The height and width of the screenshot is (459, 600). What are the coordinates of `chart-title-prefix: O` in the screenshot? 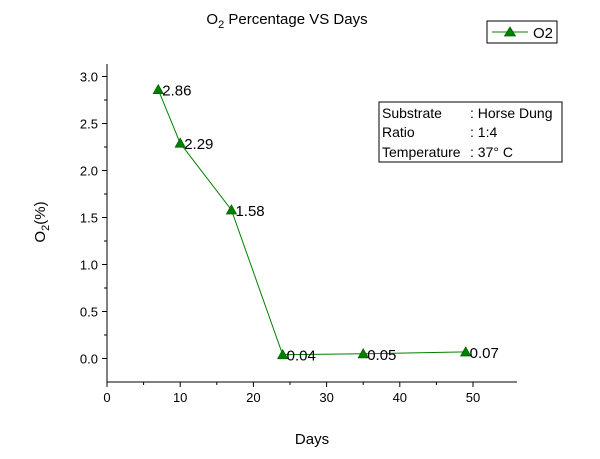 It's located at (212, 19).